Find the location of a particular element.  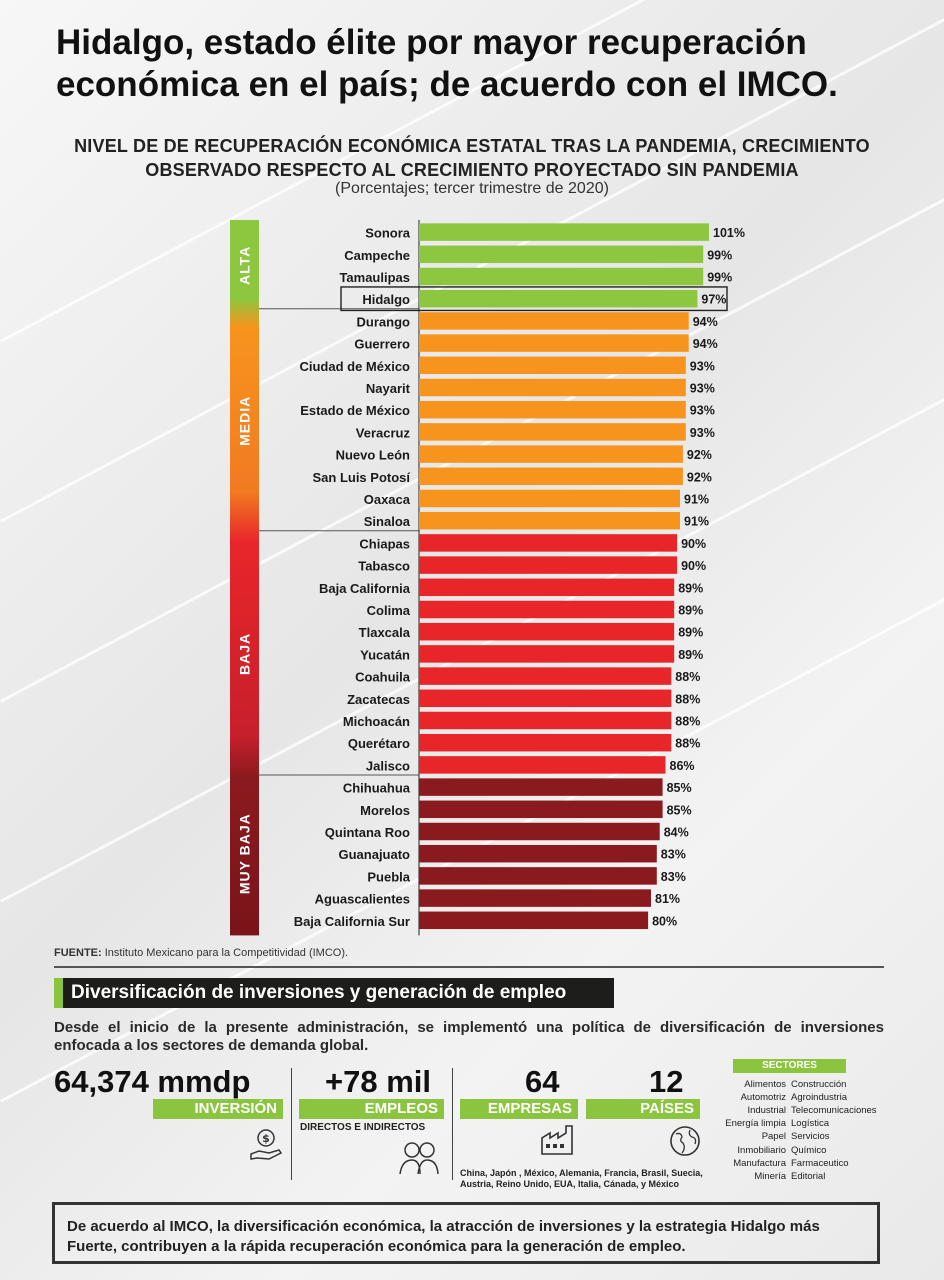

sector-item: Agroindustria is located at coordinates (819, 1098).